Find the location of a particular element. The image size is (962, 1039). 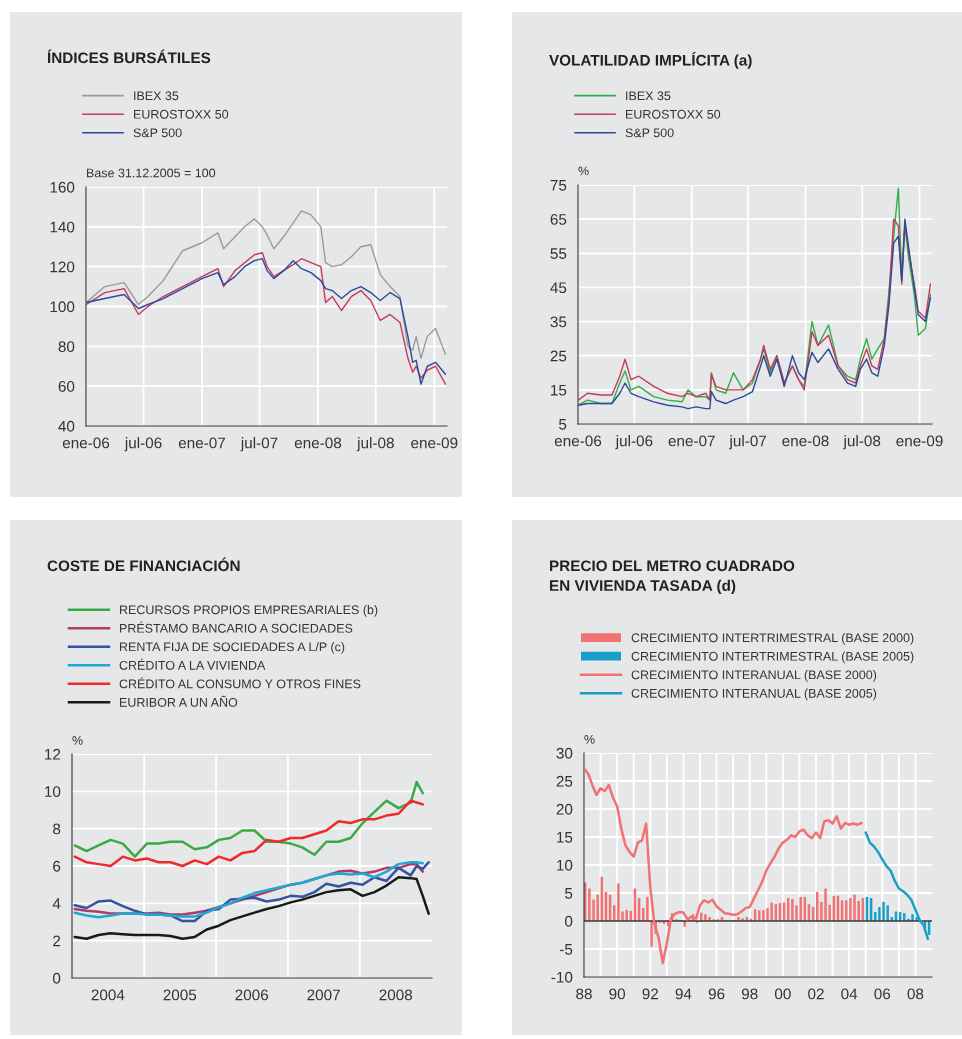

legend-label: PRÉSTAMO BANCARIO A SOCIEDADES is located at coordinates (236, 627).